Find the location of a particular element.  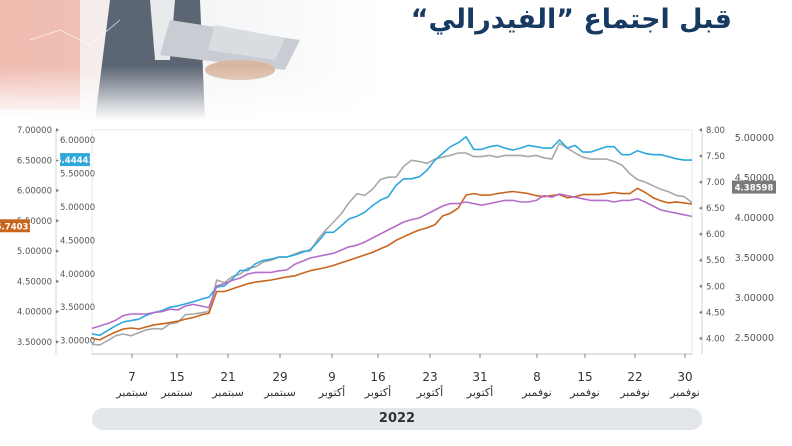

axis-tick-label-far_right: 4.50000 is located at coordinates (754, 178).